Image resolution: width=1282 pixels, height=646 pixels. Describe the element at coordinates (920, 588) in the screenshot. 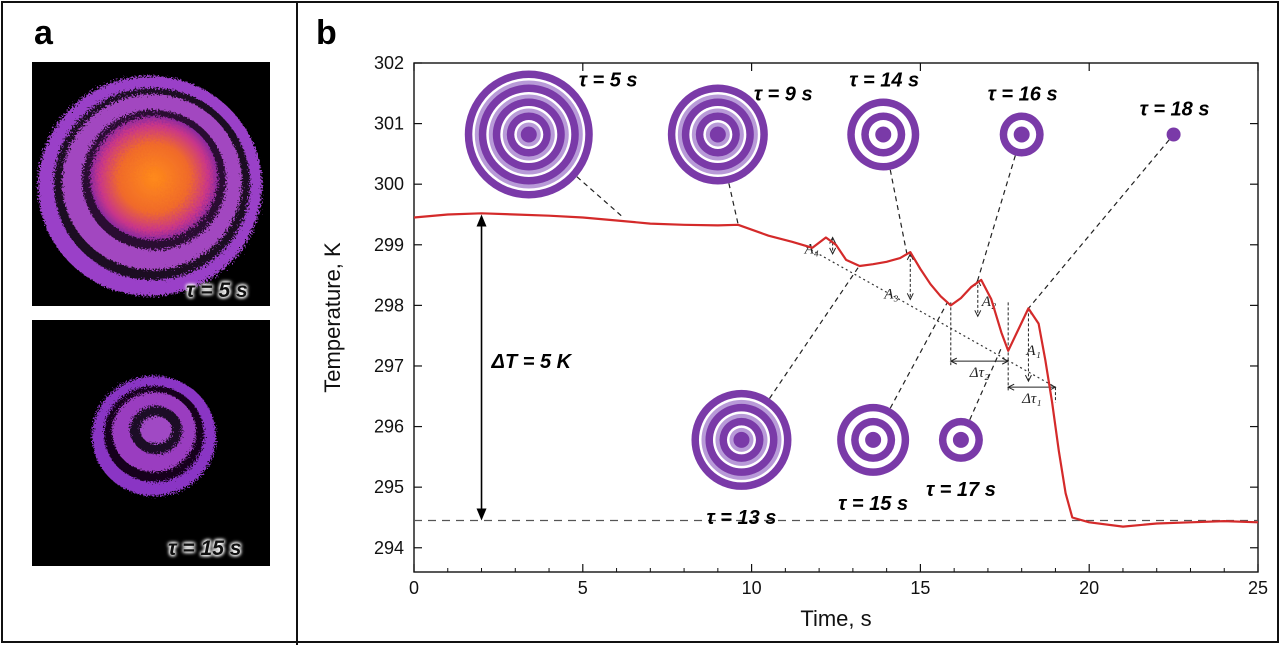

I see `x-tick-label: 15` at that location.